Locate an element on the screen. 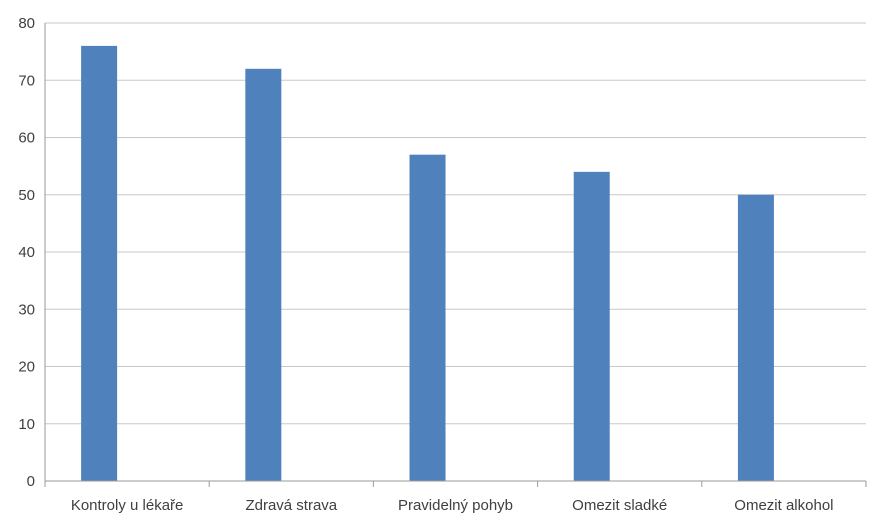  y-tick-label: 10 is located at coordinates (26, 424).